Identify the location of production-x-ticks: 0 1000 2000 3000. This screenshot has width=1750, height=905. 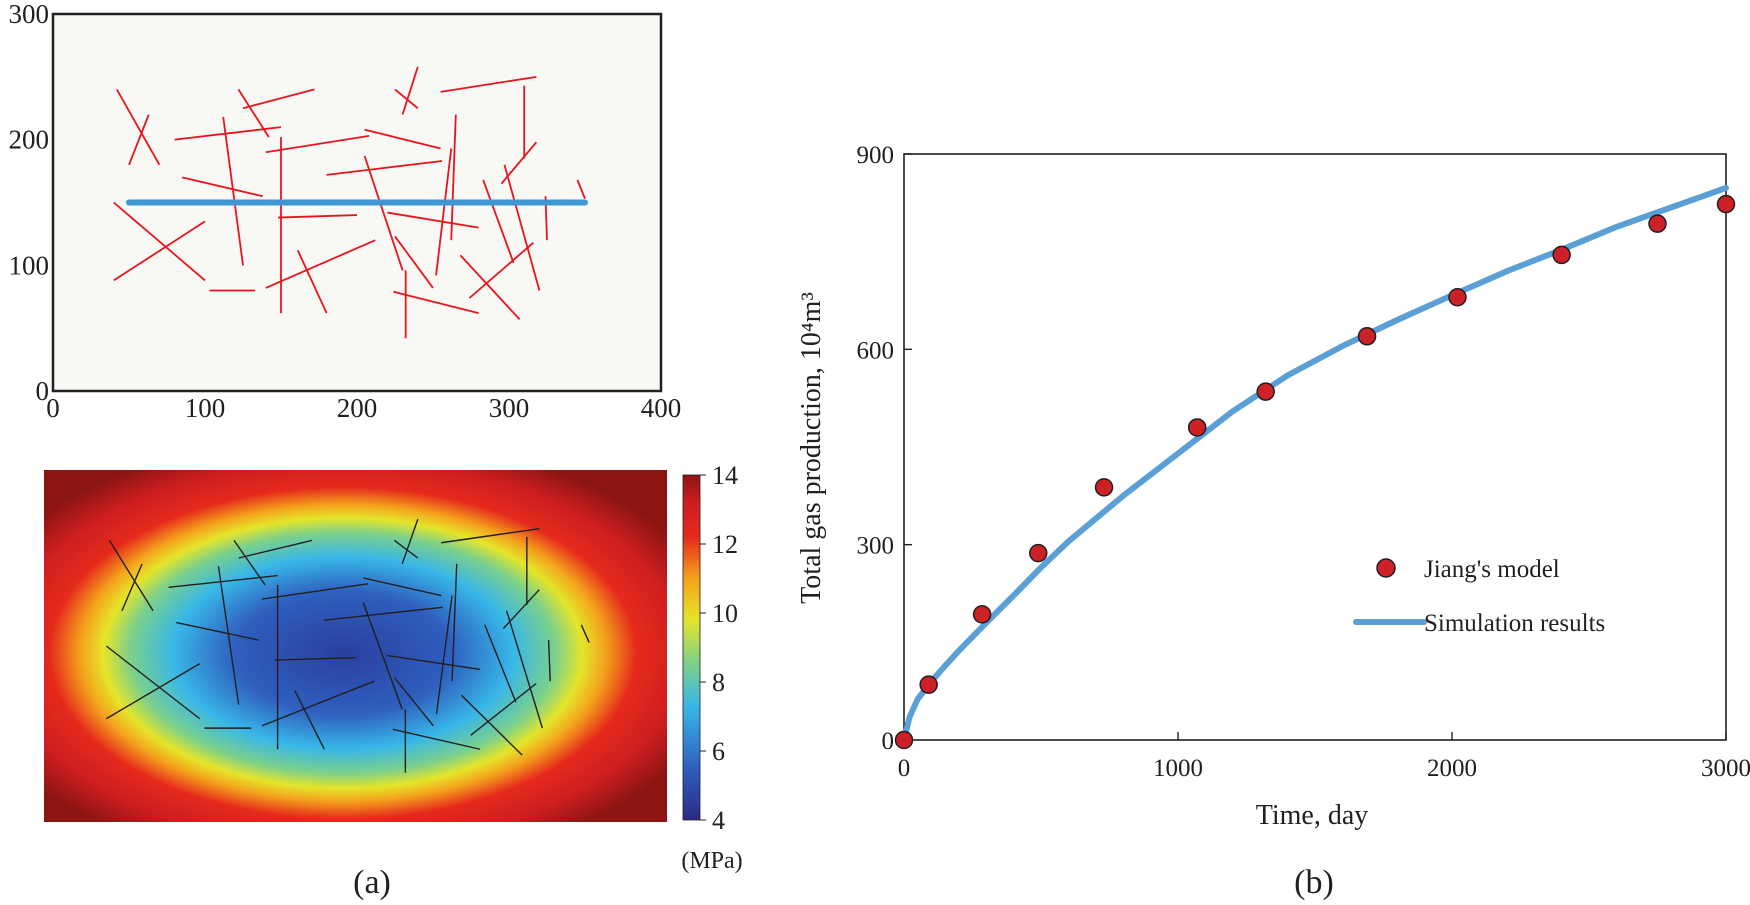
(1324, 757).